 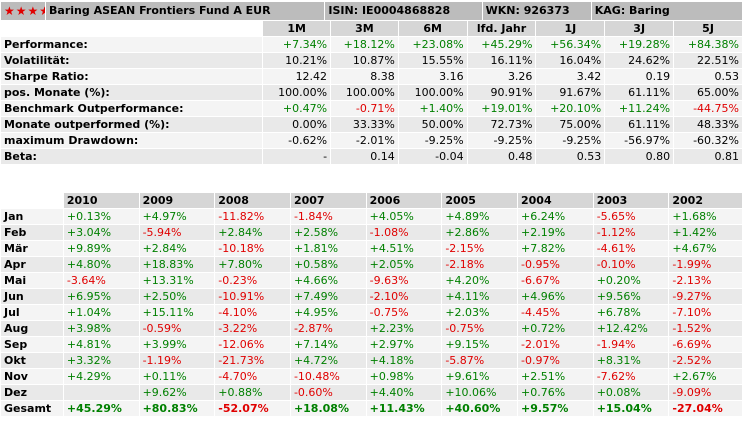 I want to click on perf-value-cell: 10.87%, so click(x=364, y=60).